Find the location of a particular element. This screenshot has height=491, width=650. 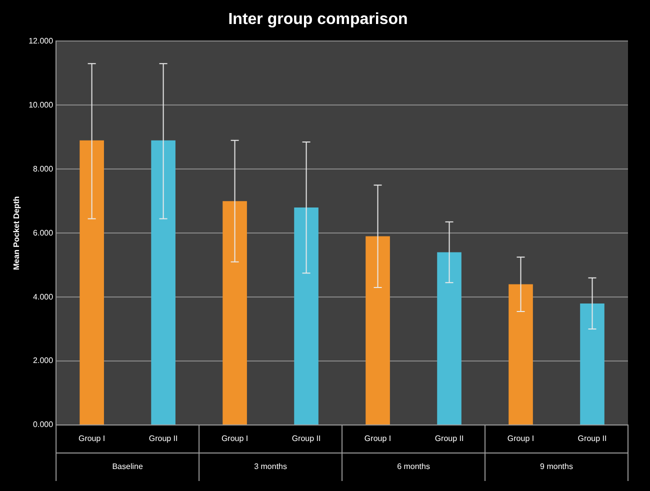

y-tick-label: 2.000 is located at coordinates (43, 361).